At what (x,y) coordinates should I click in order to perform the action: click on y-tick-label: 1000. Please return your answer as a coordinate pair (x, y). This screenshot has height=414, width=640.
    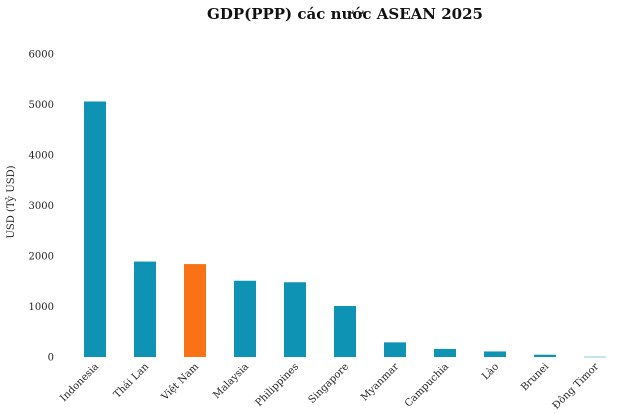
    Looking at the image, I should click on (41, 307).